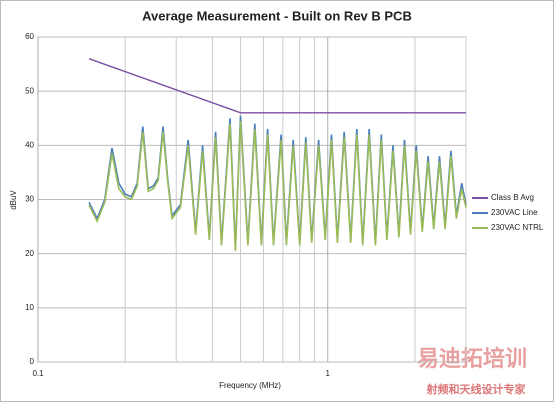 The image size is (554, 402). What do you see at coordinates (29, 253) in the screenshot?
I see `y-tick-label: 20` at bounding box center [29, 253].